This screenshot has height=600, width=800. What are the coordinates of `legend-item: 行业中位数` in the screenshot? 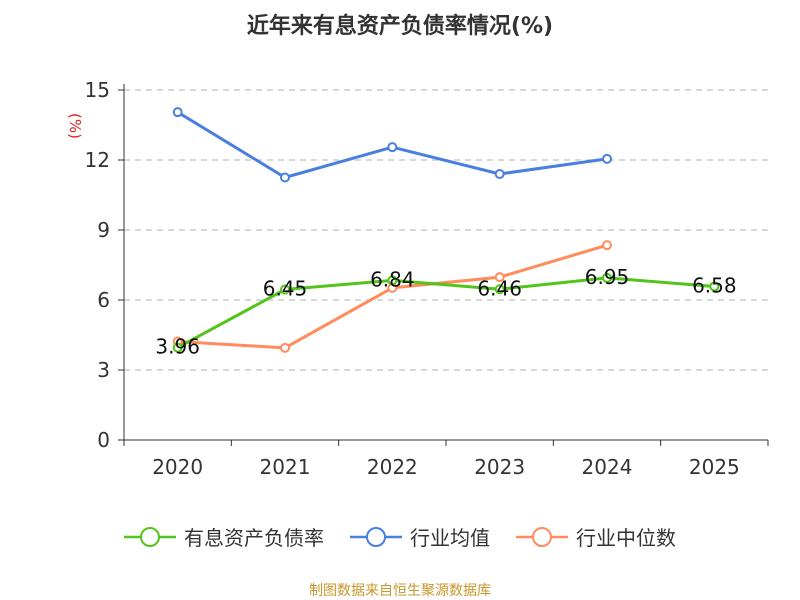 It's located at (596, 536).